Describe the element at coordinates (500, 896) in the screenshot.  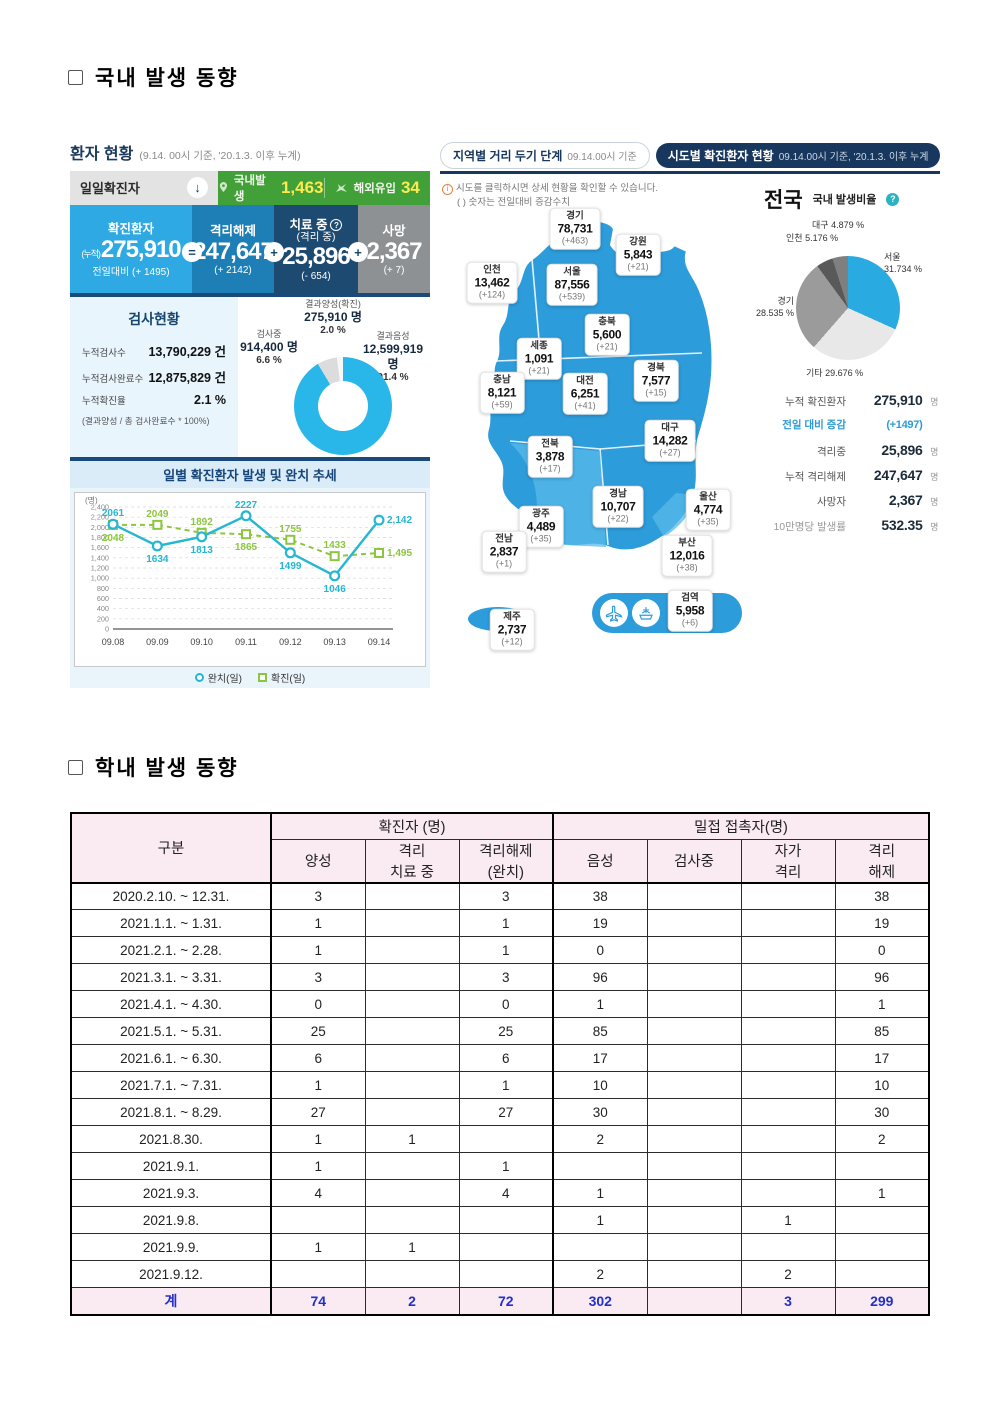
I see `table-row: 2020.2.10. ~ 12.31. 3 3 38 38` at that location.